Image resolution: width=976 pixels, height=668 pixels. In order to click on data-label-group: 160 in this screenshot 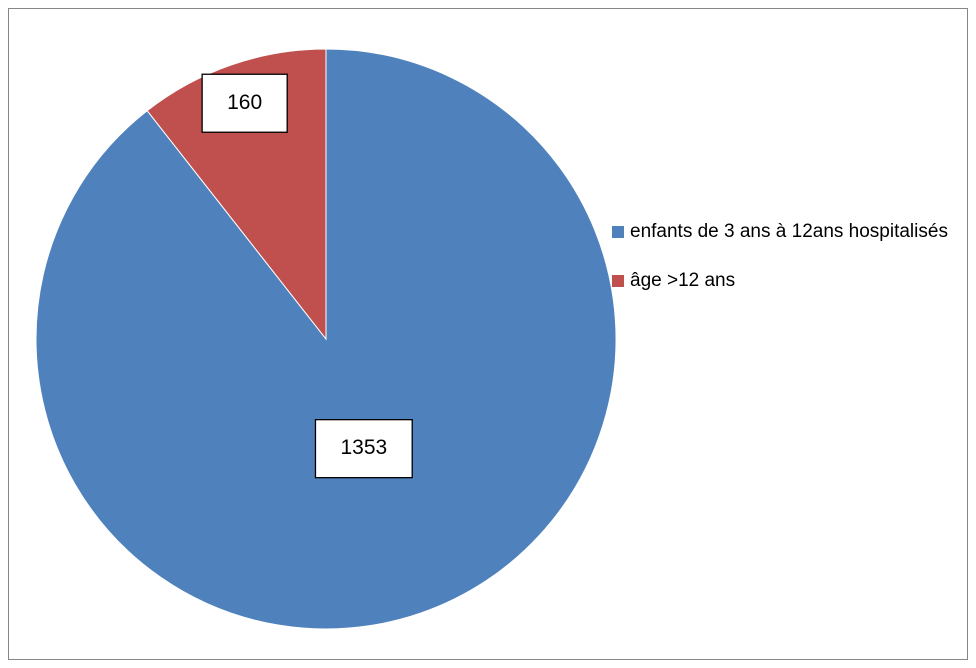, I will do `click(244, 103)`.